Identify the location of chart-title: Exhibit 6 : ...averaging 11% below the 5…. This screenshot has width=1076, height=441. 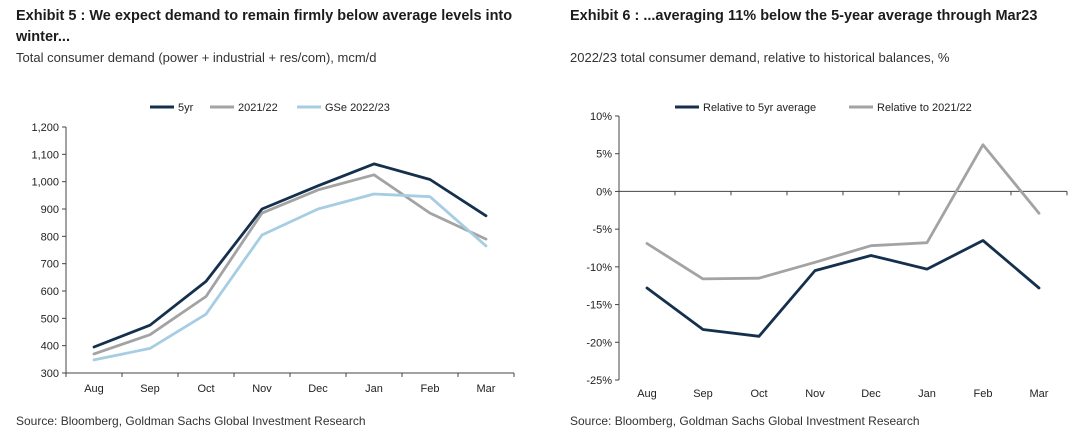
(822, 16).